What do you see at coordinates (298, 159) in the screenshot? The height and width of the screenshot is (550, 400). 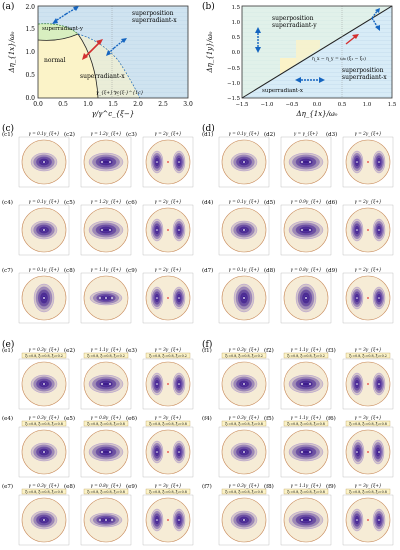 I see `distribution-plot: (d2) γ = γ_{ξ+}` at bounding box center [298, 159].